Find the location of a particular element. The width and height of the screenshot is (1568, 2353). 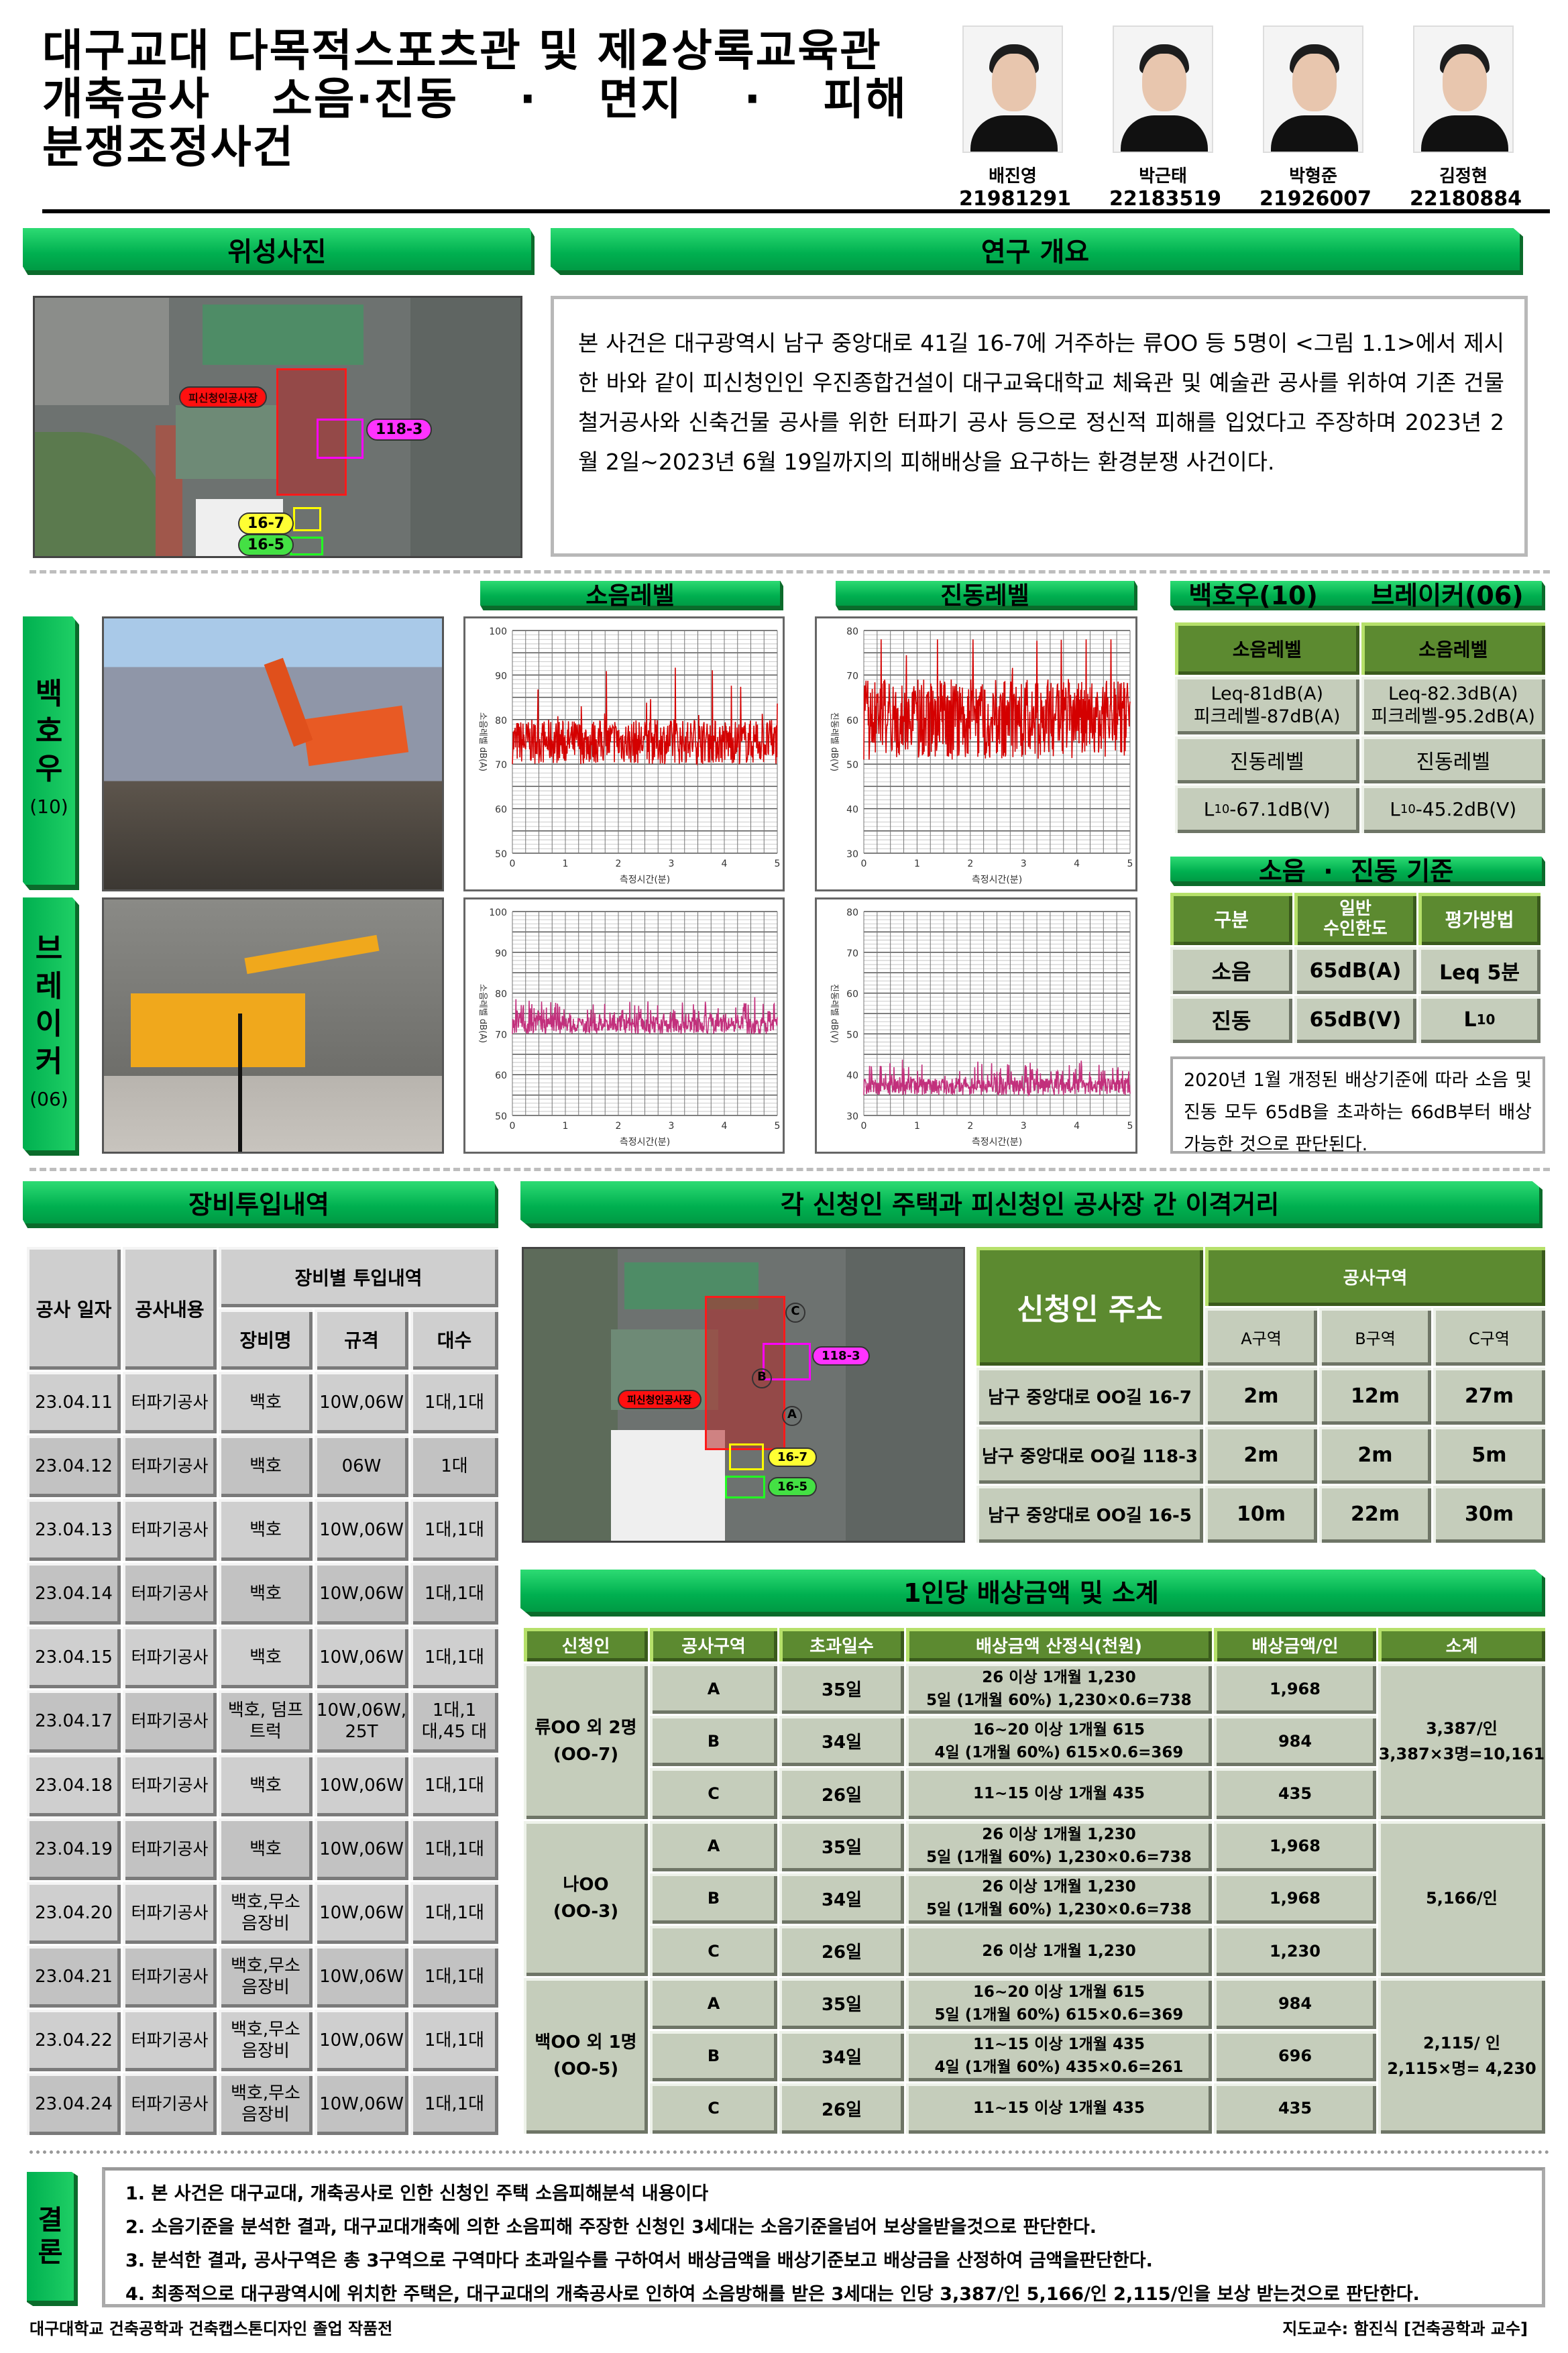

address-cell: 남구 중앙대로 OO길 16-7 is located at coordinates (1089, 1396).